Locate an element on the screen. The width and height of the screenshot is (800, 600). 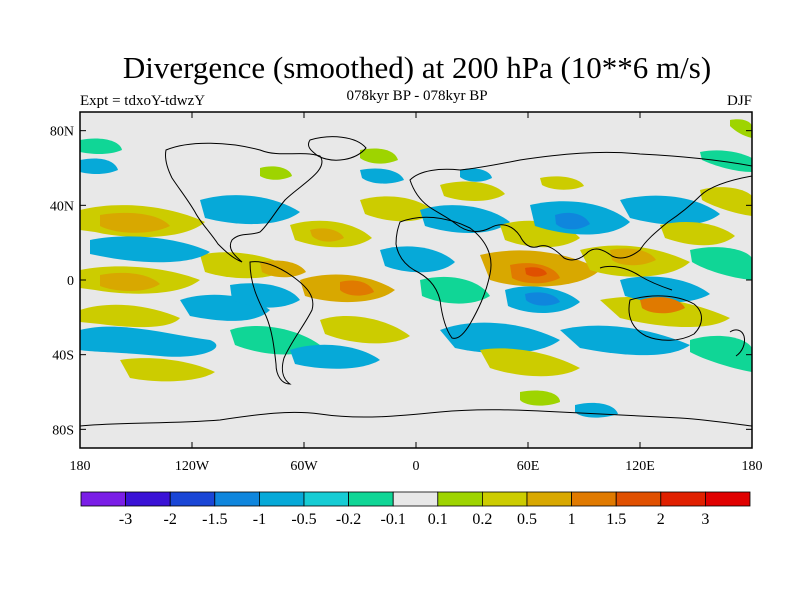
colorbar-label: -0.2 is located at coordinates (348, 519).